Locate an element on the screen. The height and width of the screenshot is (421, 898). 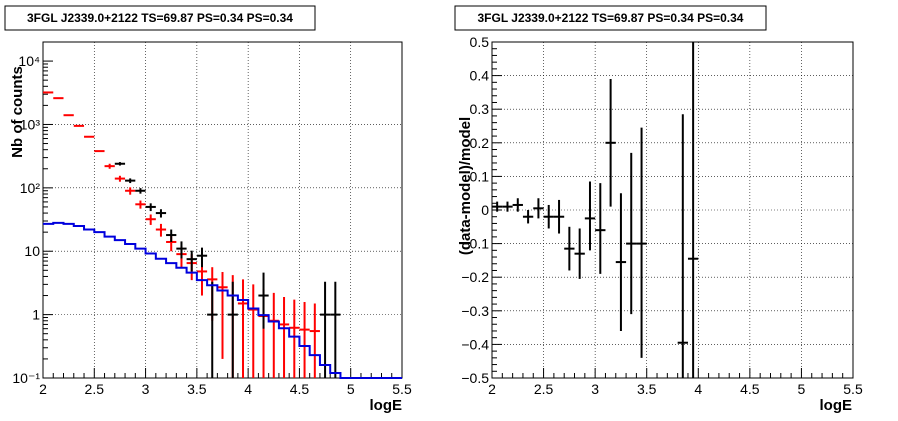
y-tick-label: 10³ is located at coordinates (30, 124).